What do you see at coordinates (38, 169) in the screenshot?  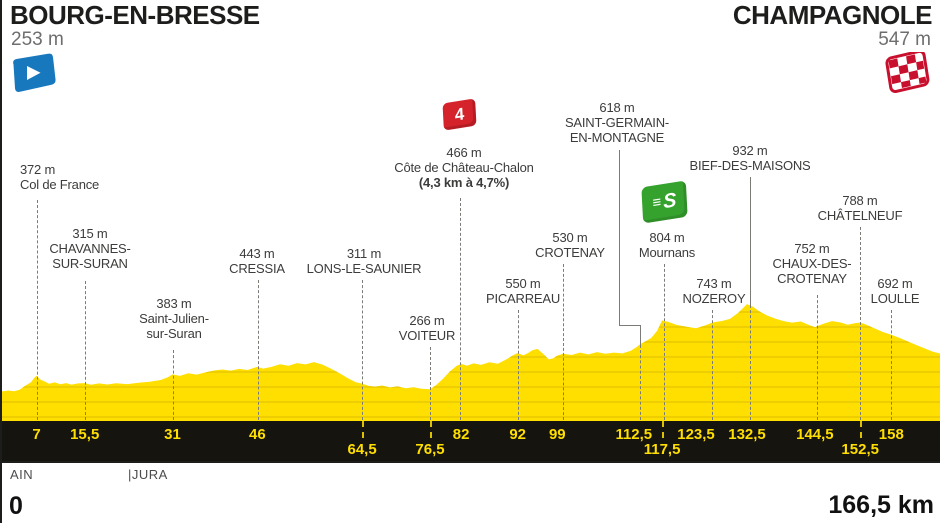 I see `waypoint-elevation: 372 m` at bounding box center [38, 169].